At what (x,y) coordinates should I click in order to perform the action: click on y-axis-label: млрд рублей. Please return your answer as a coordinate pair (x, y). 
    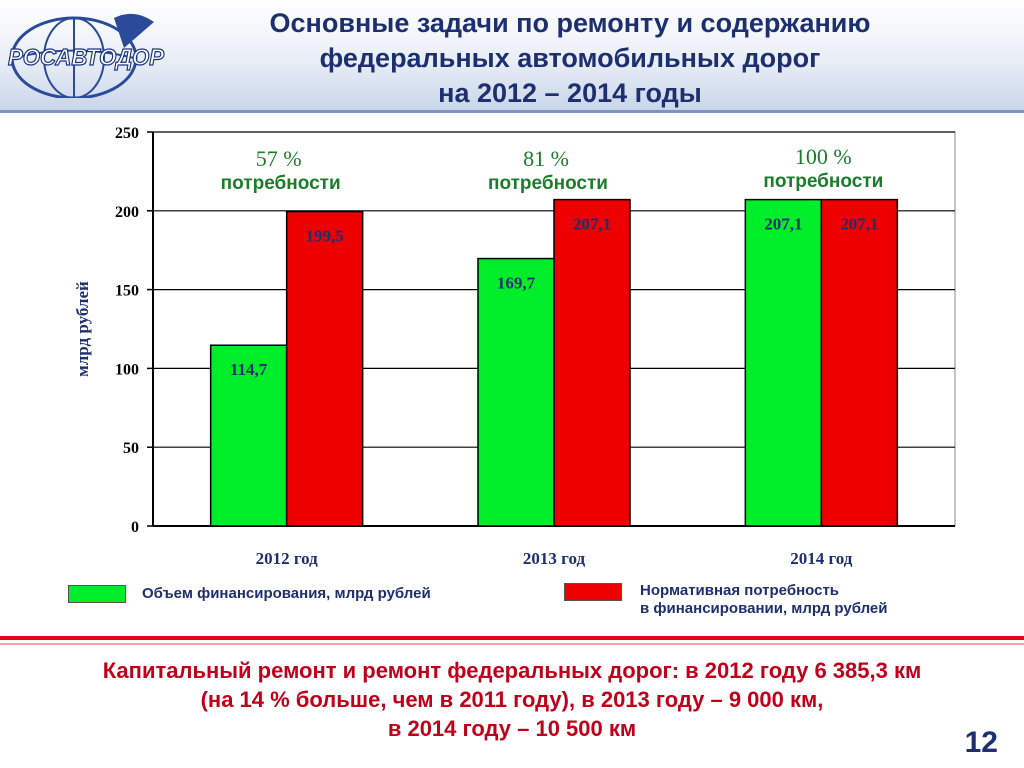
    Looking at the image, I should click on (82, 329).